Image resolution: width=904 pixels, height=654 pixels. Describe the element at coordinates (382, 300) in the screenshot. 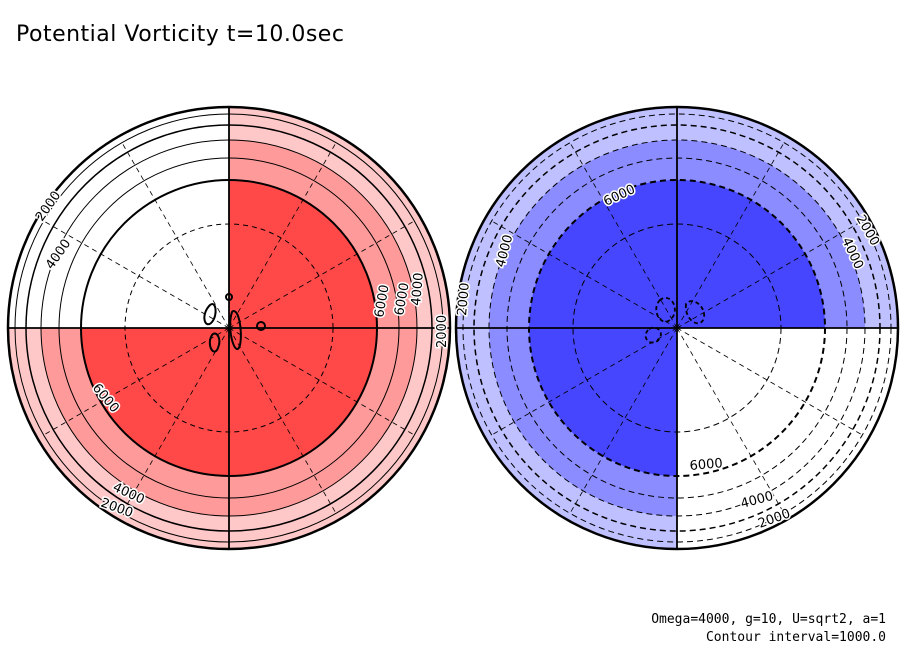

I see `left-label-5: 6000` at that location.